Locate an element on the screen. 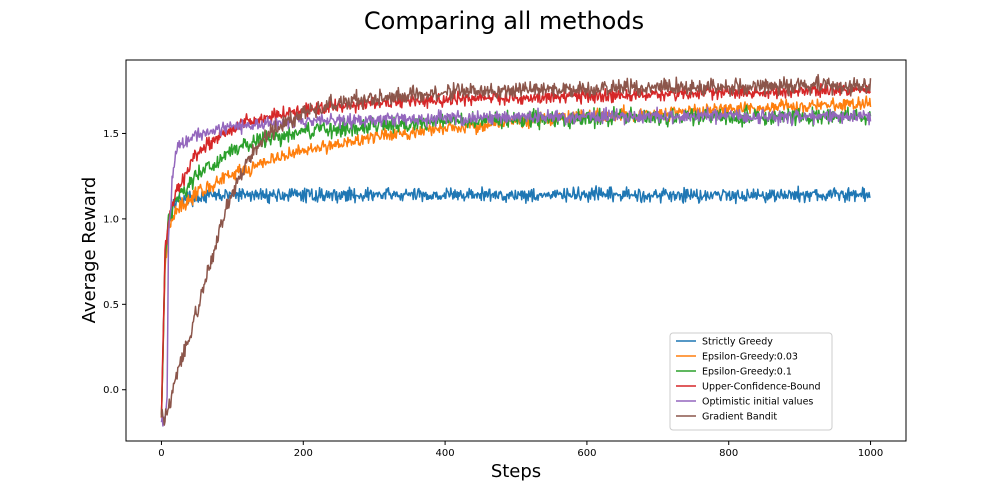  legend-box is located at coordinates (751, 381).